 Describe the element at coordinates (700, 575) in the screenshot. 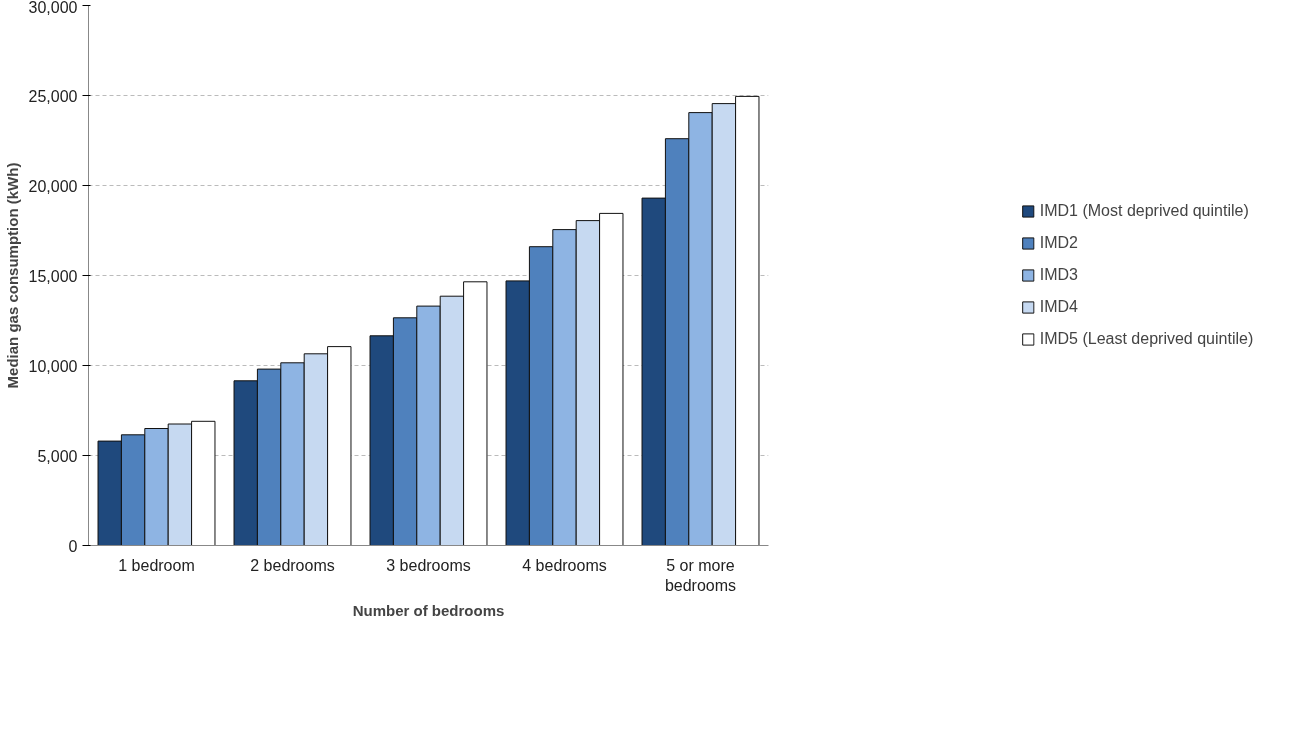

I see `x-tick-label: 5 or more bedrooms` at that location.